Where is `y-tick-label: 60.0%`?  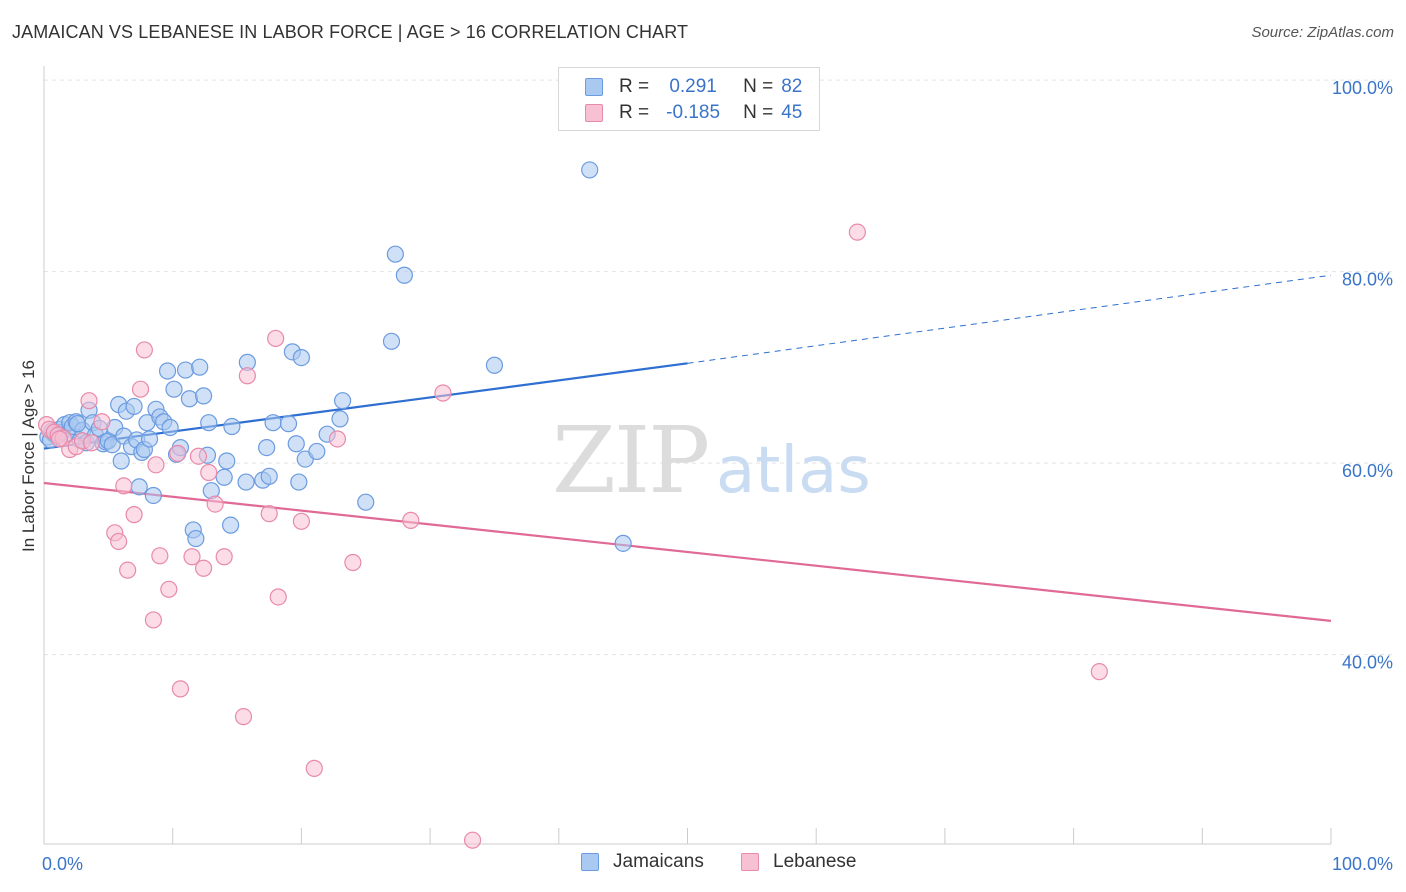 y-tick-label: 60.0% is located at coordinates (1367, 471).